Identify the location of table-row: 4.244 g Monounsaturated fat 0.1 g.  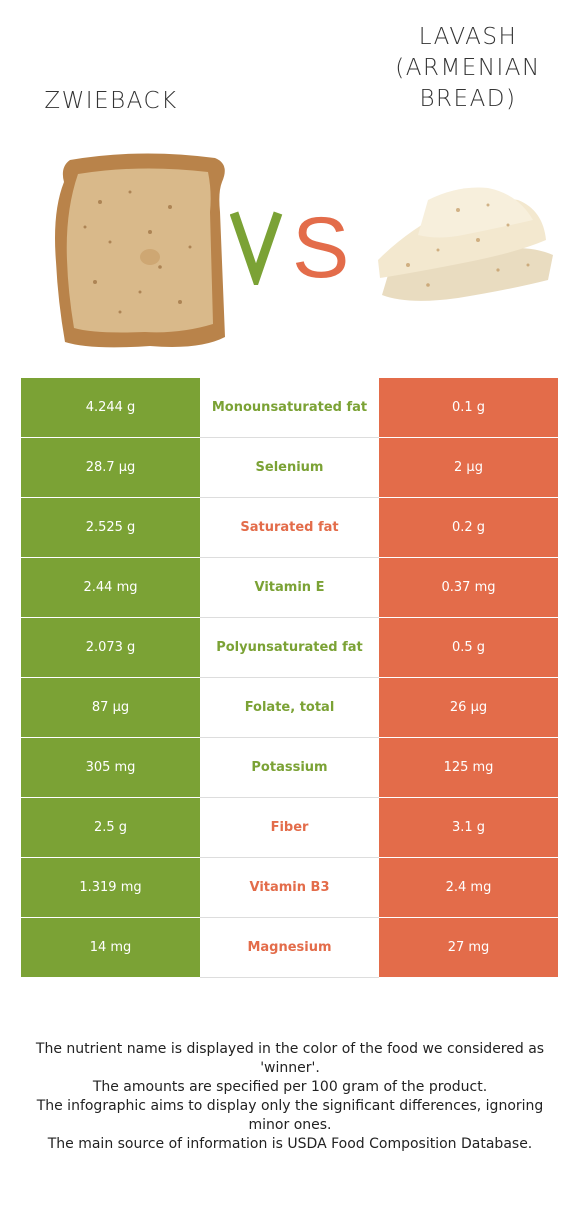
(289, 408).